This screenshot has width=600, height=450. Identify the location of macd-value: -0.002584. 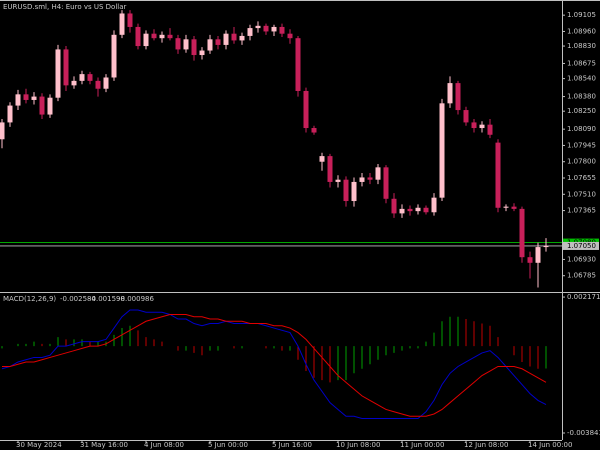
(78, 299).